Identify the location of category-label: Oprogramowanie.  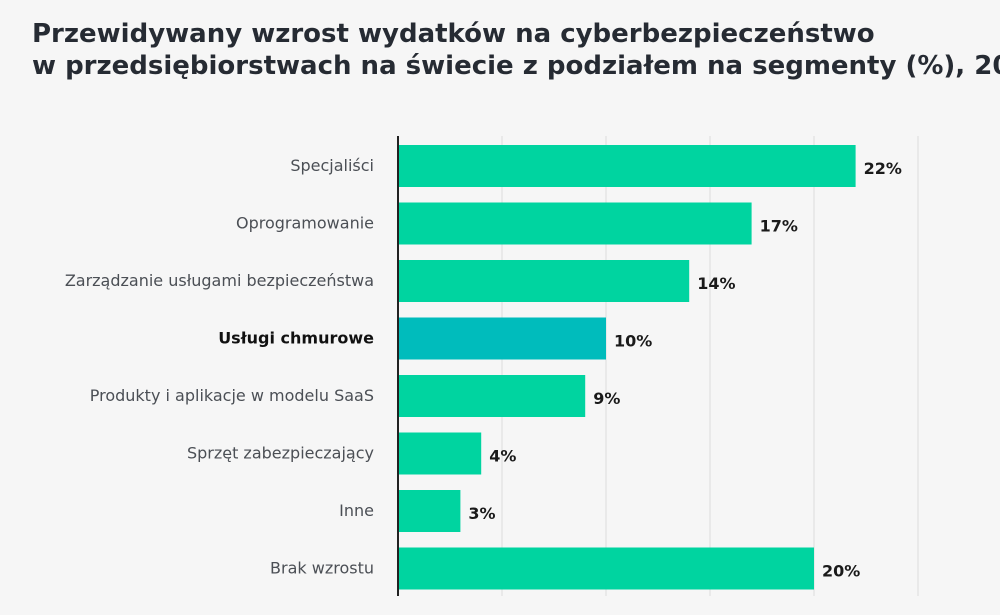
(305, 223).